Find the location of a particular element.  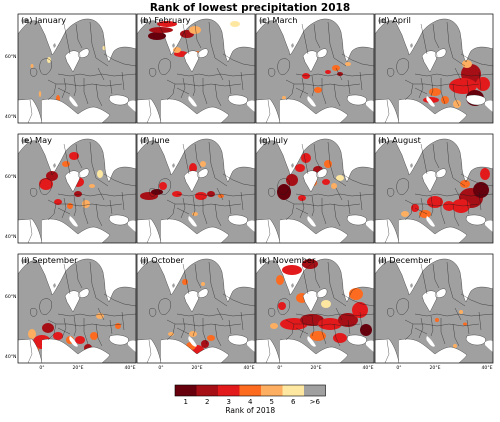

colorbar-outline is located at coordinates (250, 390).